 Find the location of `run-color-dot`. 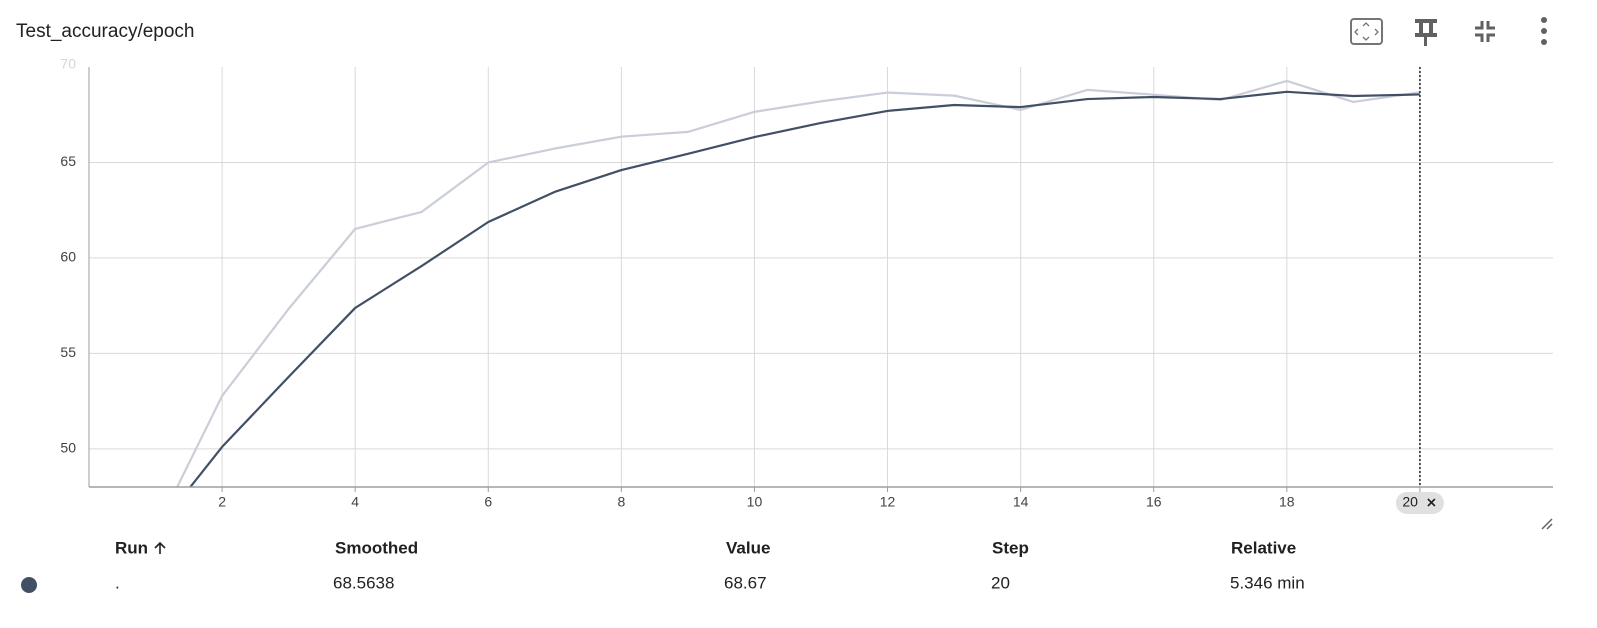

run-color-dot is located at coordinates (29, 585).